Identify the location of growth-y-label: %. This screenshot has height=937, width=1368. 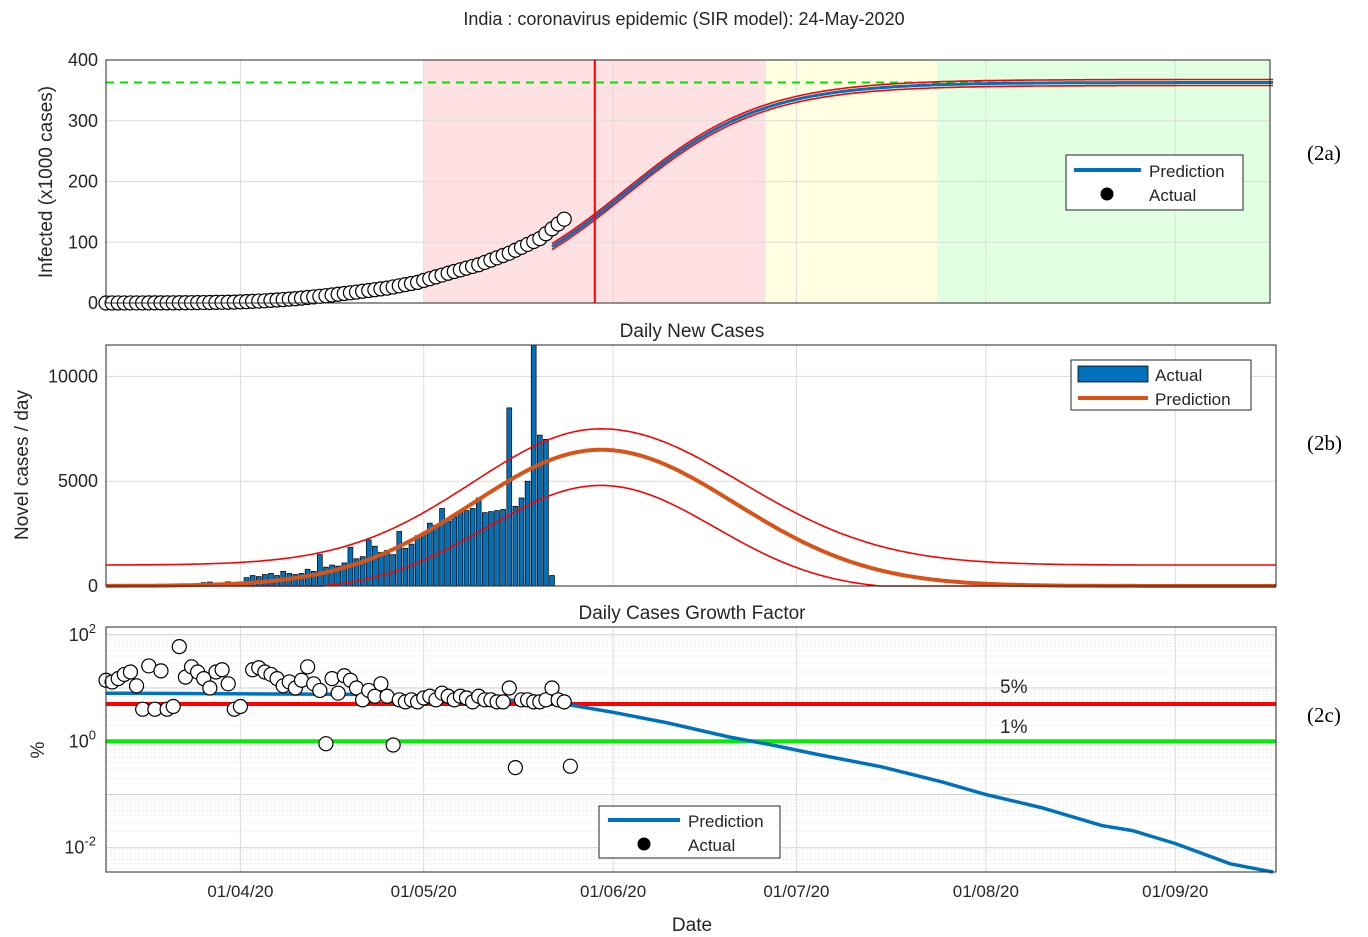
(38, 749).